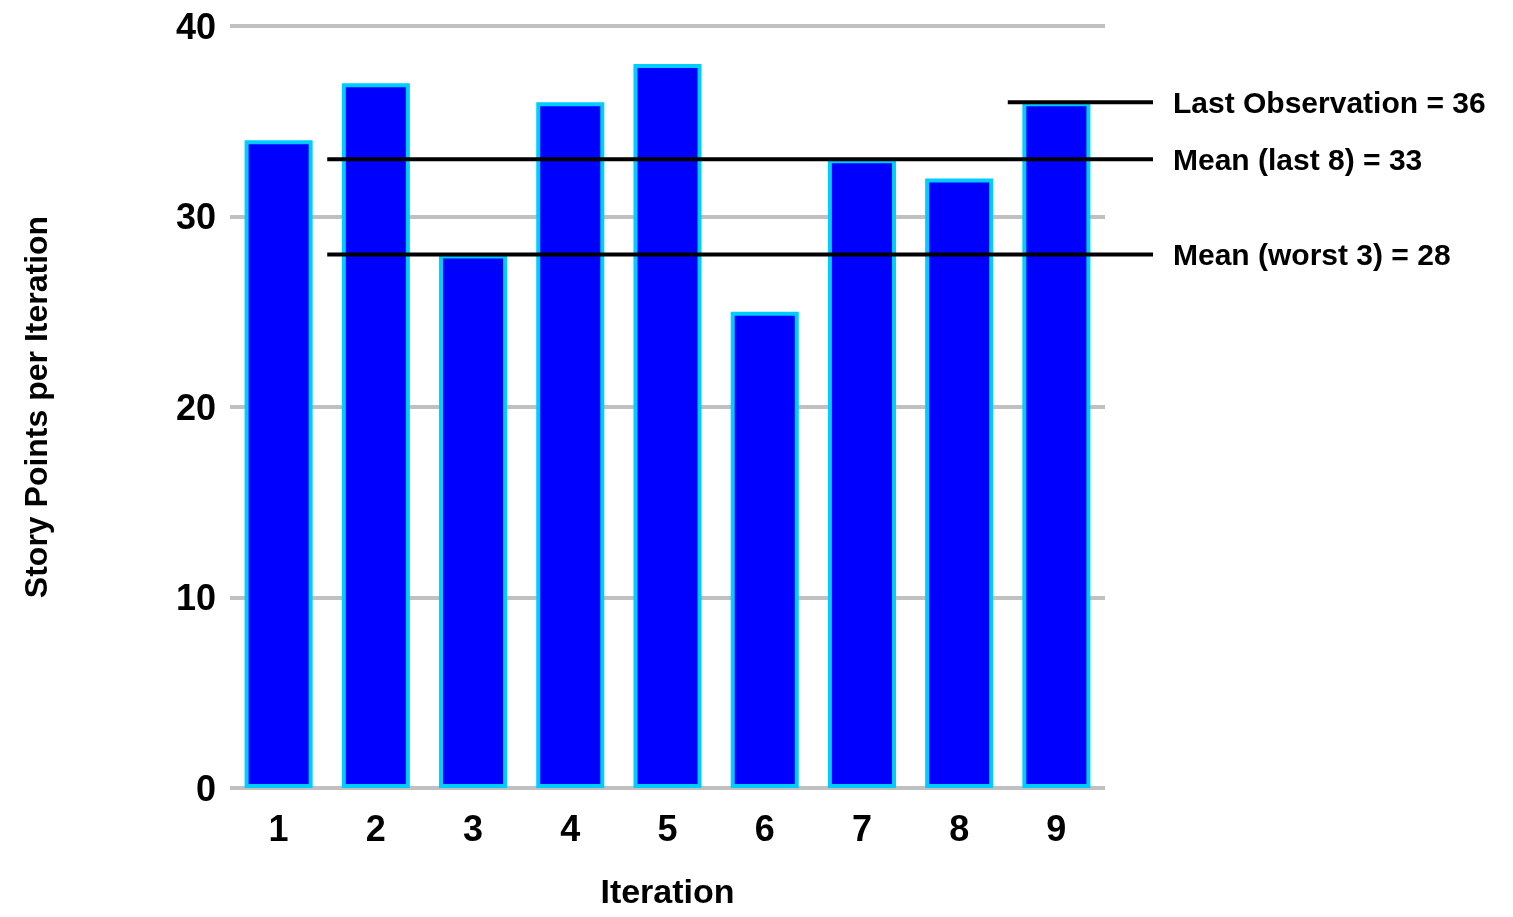 This screenshot has height=917, width=1513. What do you see at coordinates (764, 828) in the screenshot?
I see `x-tick-label: 6` at bounding box center [764, 828].